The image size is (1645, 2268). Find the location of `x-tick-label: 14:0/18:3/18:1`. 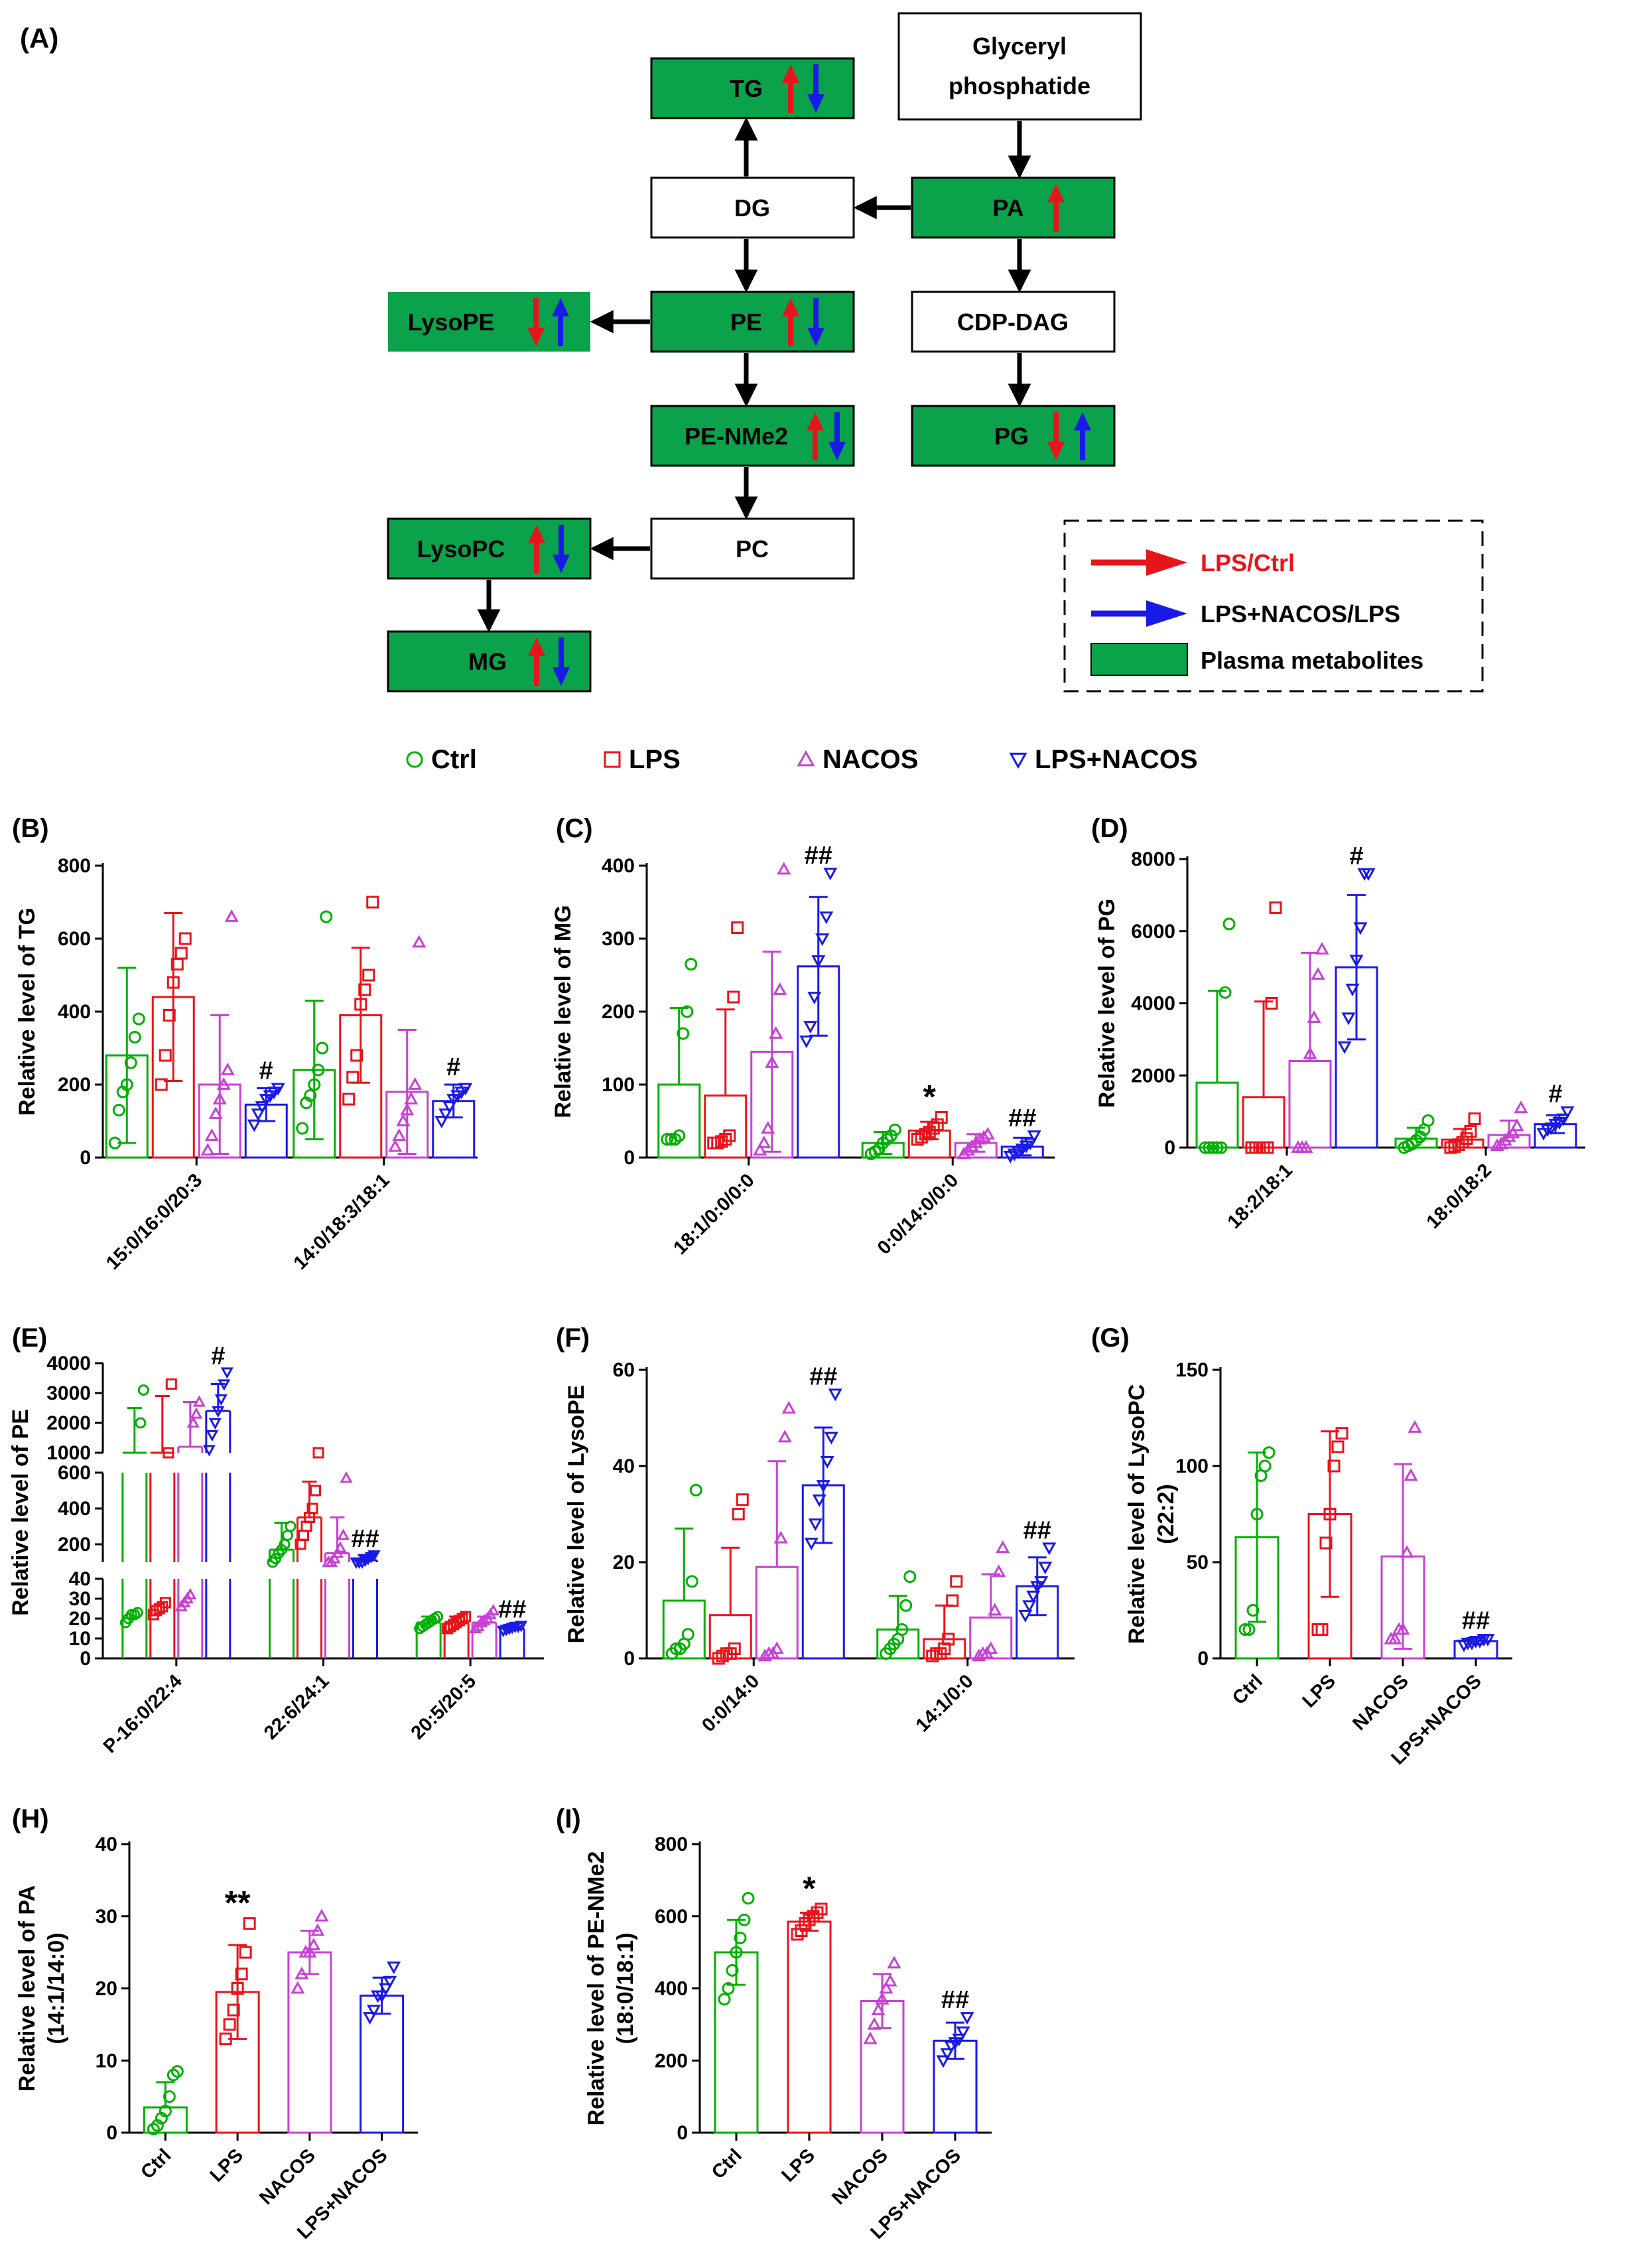

x-tick-label: 14:0/18:3/18:1 is located at coordinates (342, 1222).